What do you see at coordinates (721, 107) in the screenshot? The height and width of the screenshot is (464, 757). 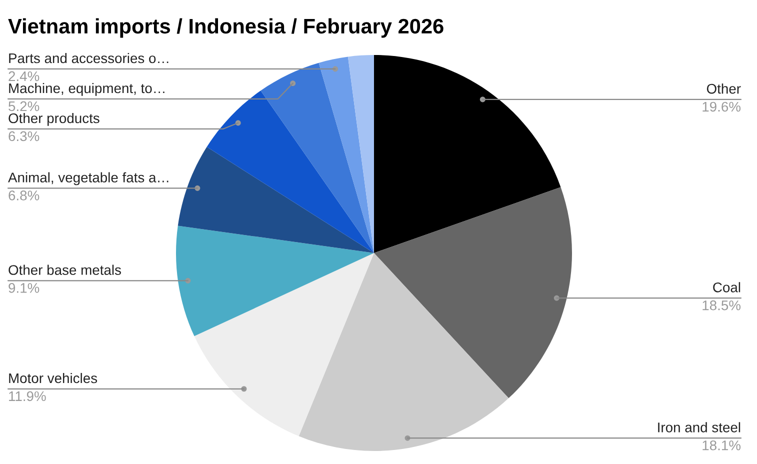 I see `data-label: 19.6%` at bounding box center [721, 107].